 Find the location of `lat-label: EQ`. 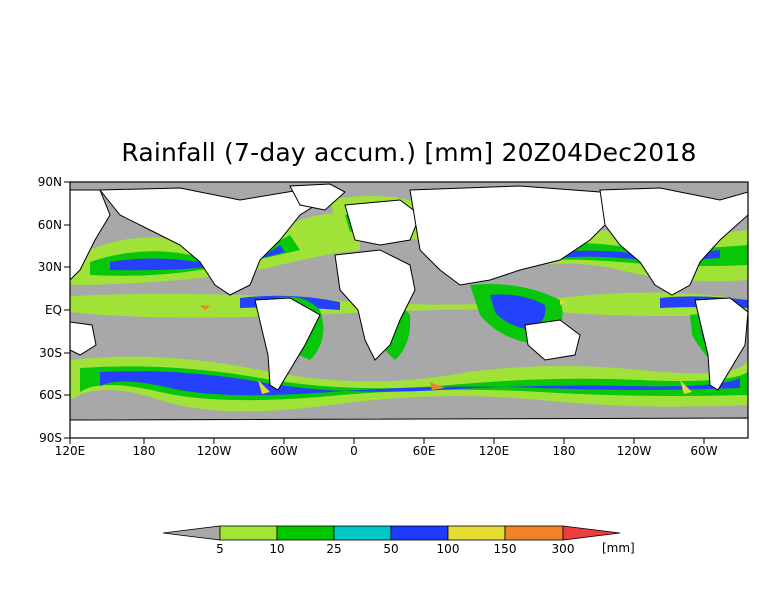

lat-label: EQ is located at coordinates (53, 310).